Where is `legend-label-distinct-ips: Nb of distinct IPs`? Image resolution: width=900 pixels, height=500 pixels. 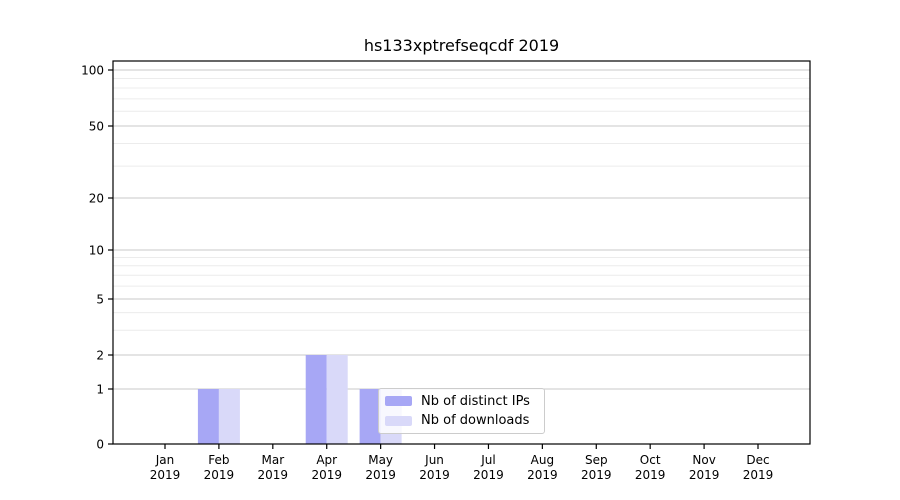 legend-label-distinct-ips: Nb of distinct IPs is located at coordinates (475, 401).